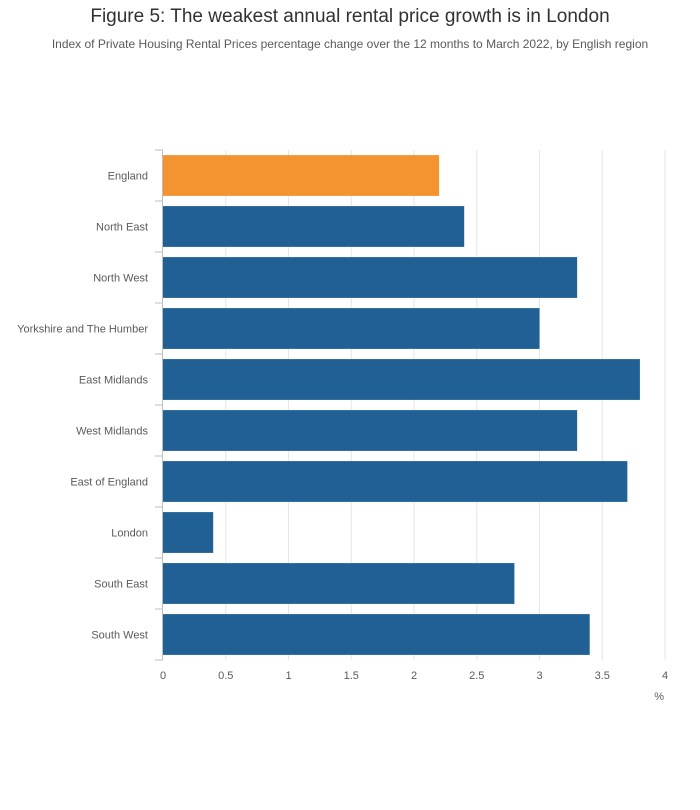  Describe the element at coordinates (121, 585) in the screenshot. I see `category-label: South East` at that location.